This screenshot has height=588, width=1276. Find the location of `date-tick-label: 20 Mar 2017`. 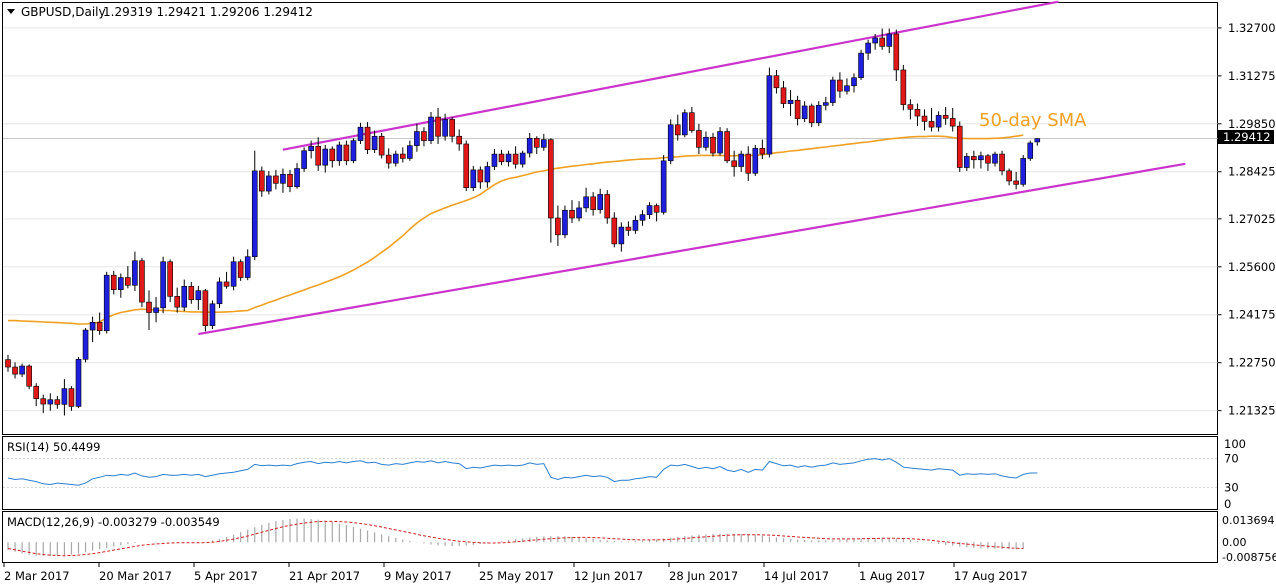

date-tick-label: 20 Mar 2017 is located at coordinates (135, 576).